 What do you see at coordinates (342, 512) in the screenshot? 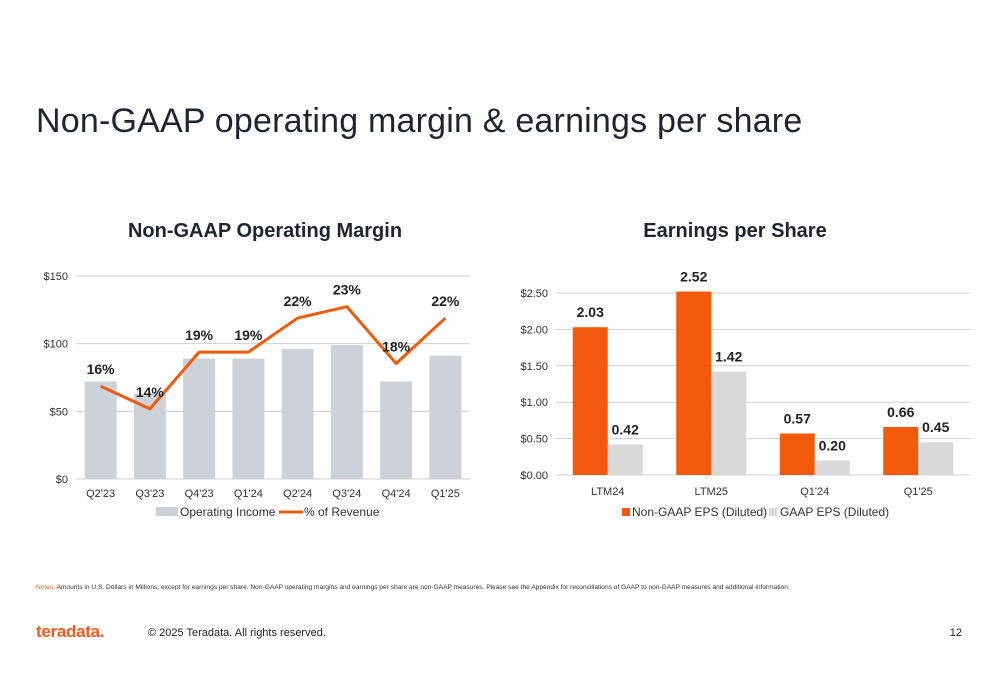
I see `legend-label-revenue-percent: % of Revenue` at bounding box center [342, 512].